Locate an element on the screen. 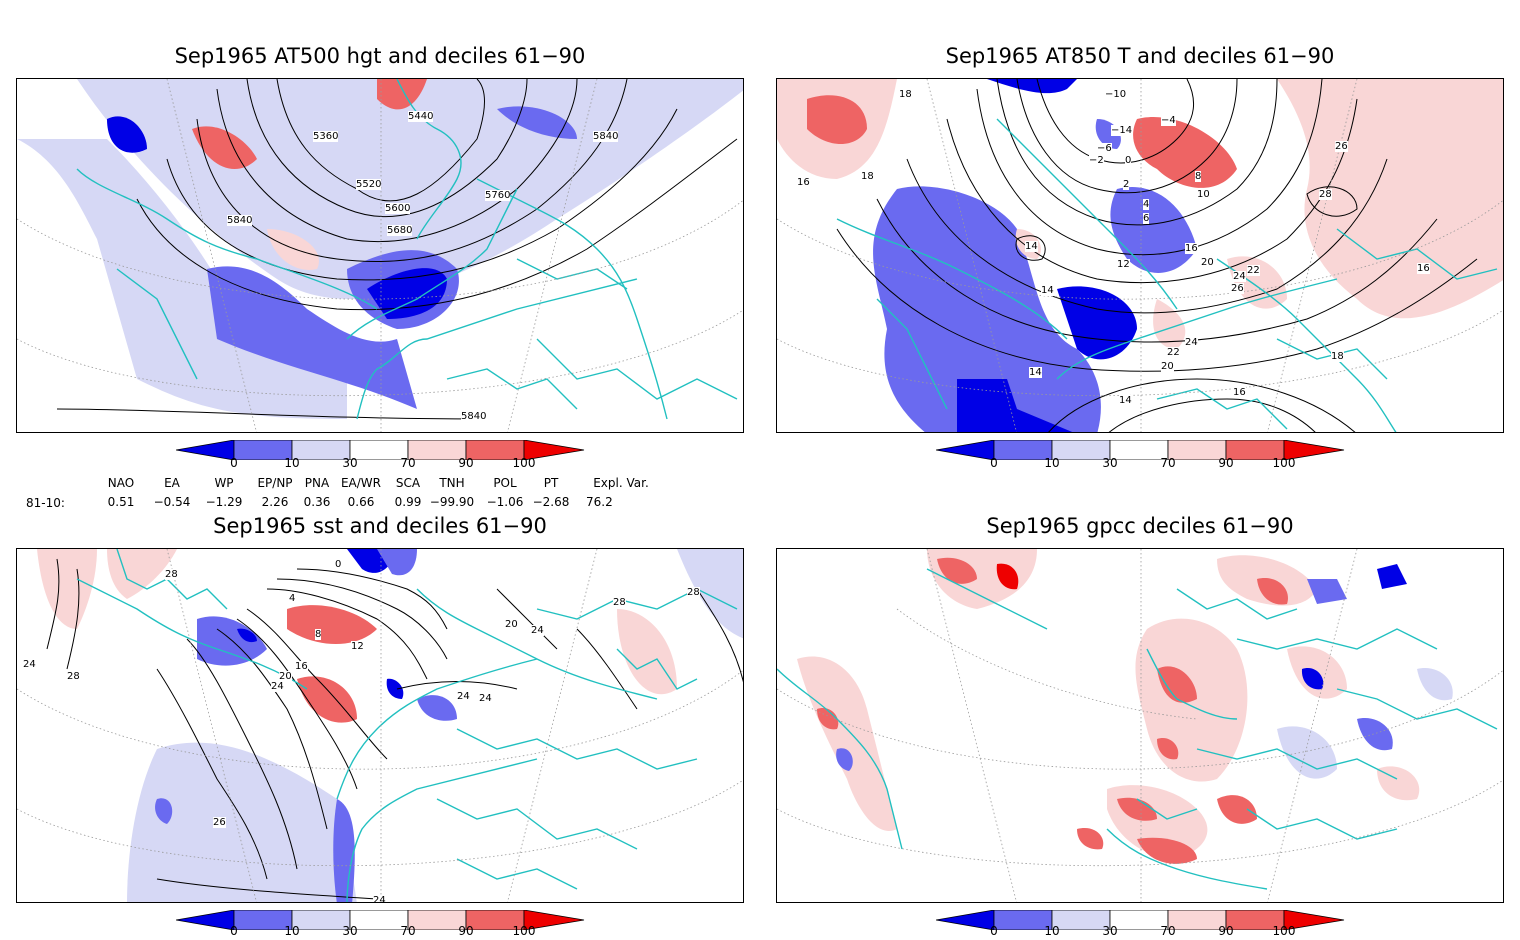 The image size is (1520, 940). index-value: 0.36 is located at coordinates (317, 502).